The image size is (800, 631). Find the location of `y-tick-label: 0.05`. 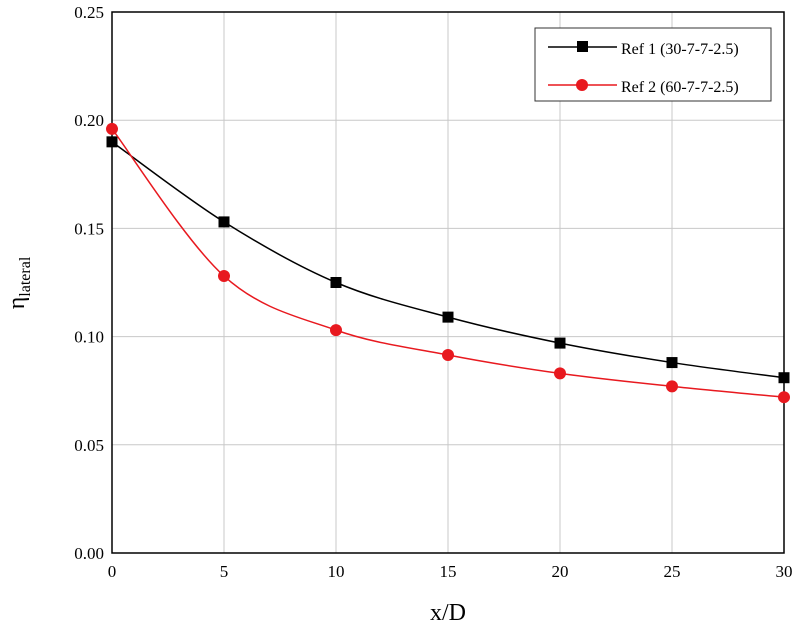

y-tick-label: 0.05 is located at coordinates (89, 445).